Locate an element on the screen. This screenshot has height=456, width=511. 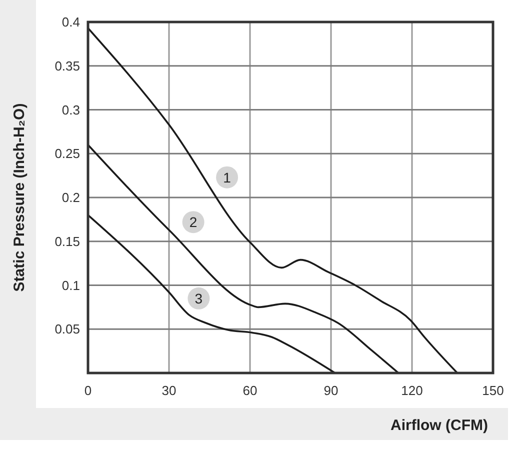
x-axis-title: Airflow (CFM) is located at coordinates (439, 425).